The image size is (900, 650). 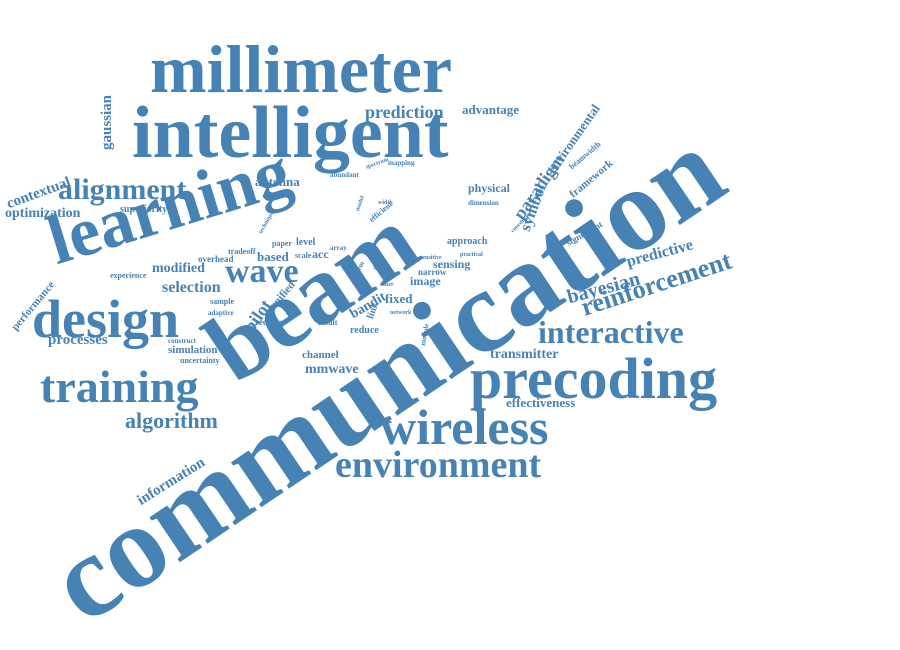 What do you see at coordinates (524, 354) in the screenshot?
I see `word-transmitter: transmitter` at bounding box center [524, 354].